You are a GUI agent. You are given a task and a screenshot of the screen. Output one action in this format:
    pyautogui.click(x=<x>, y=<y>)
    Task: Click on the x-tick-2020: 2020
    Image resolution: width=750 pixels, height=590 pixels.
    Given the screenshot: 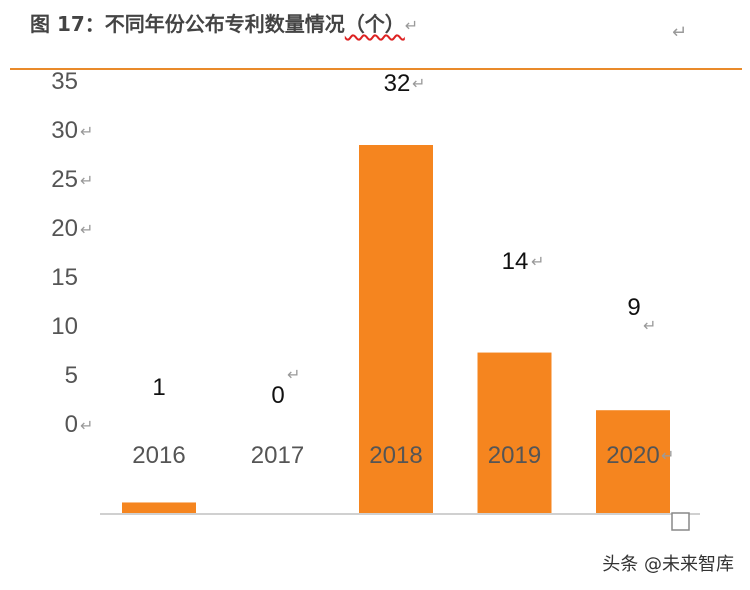 What is the action you would take?
    pyautogui.click(x=632, y=455)
    